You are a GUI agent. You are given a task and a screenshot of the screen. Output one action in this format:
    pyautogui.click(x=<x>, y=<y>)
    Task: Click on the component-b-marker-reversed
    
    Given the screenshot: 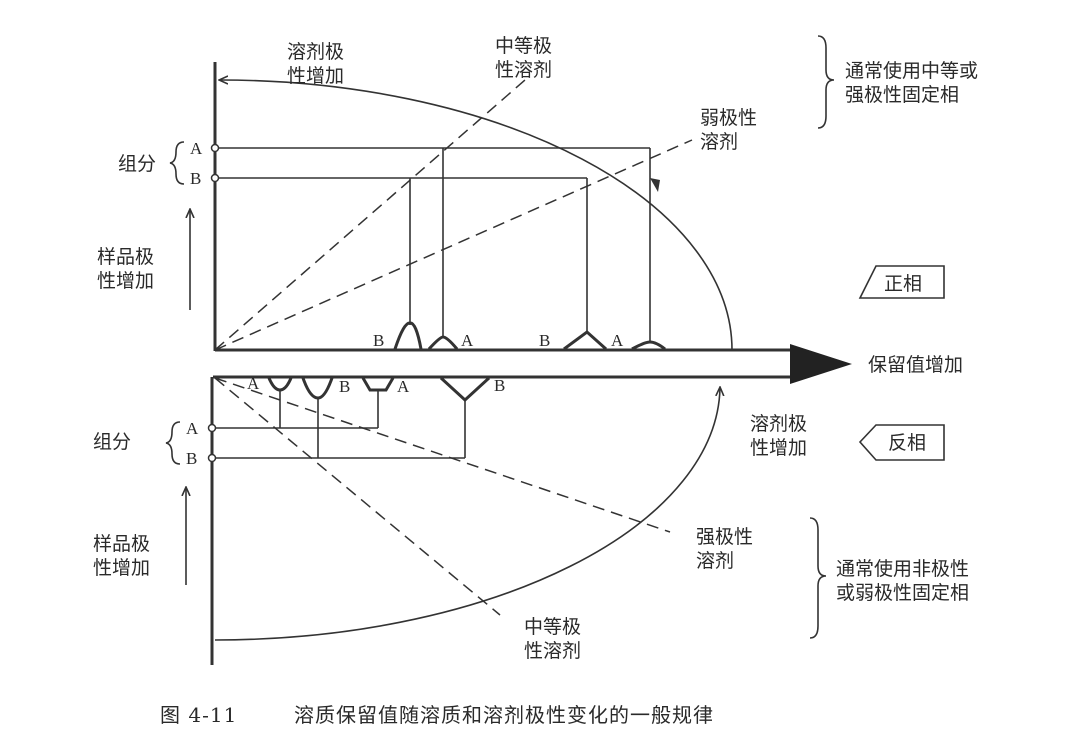 What is the action you would take?
    pyautogui.click(x=212, y=458)
    